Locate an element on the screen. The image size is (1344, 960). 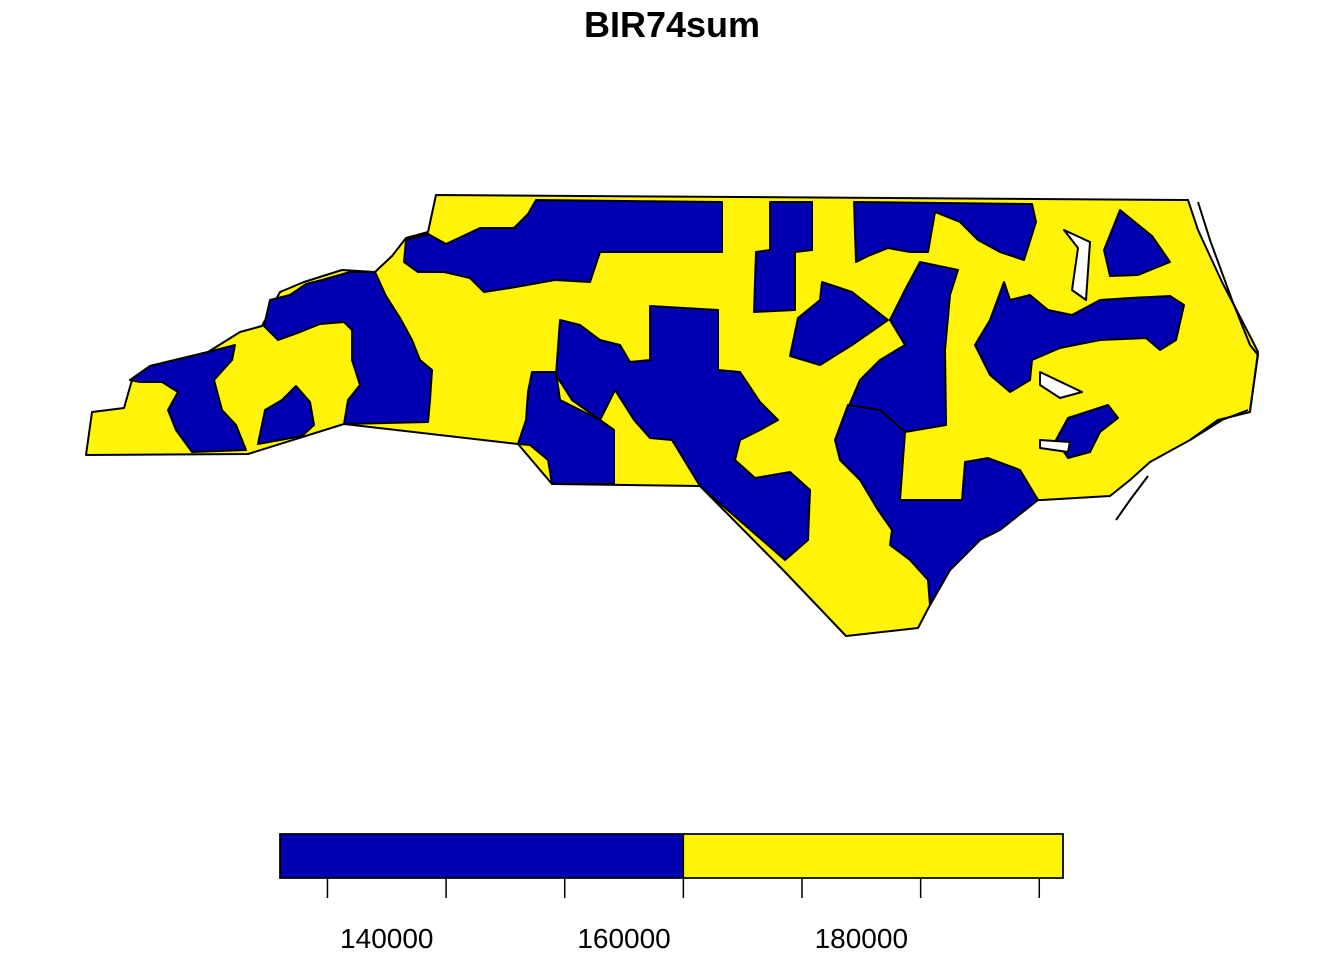
legend-tick-labels: 140000 160000 180000 is located at coordinates (624, 938).